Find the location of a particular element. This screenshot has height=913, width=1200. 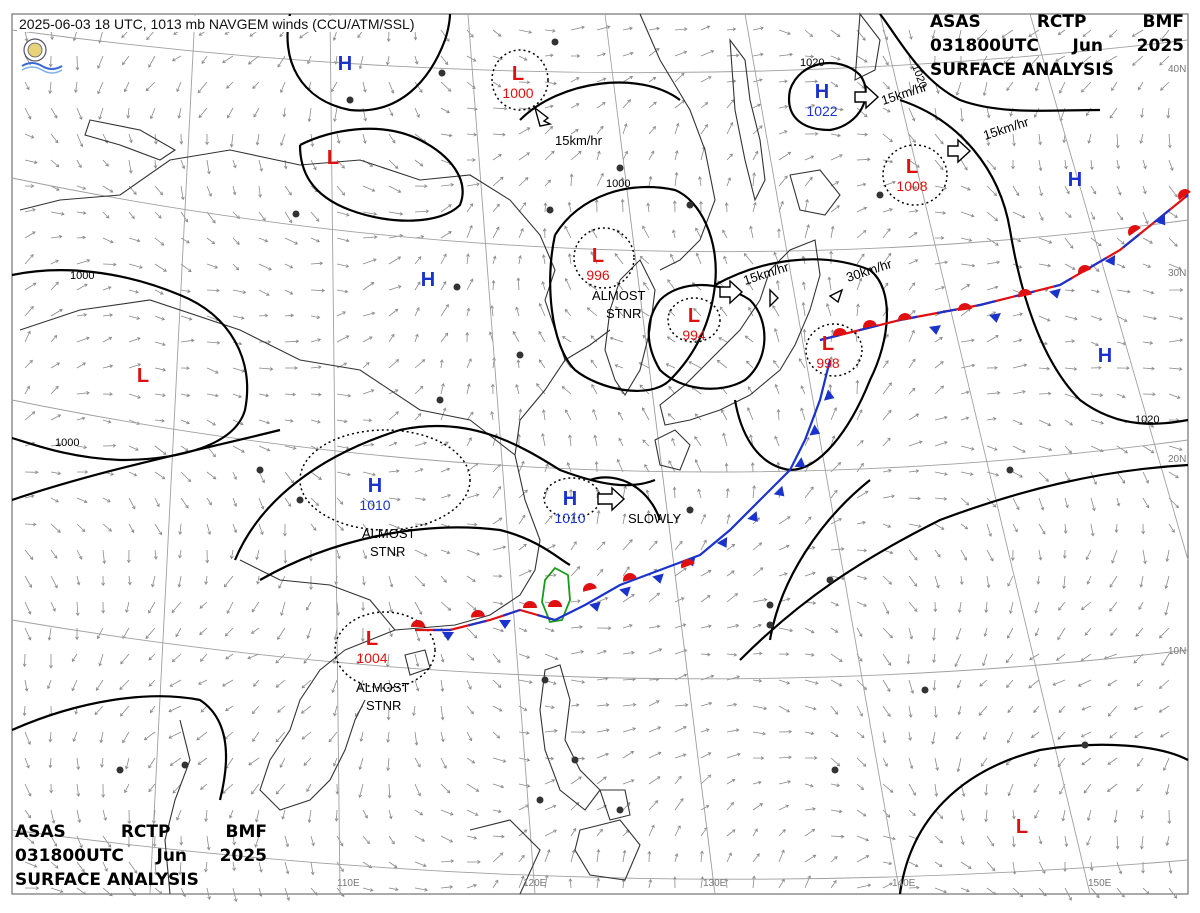

visayas is located at coordinates (615, 805).